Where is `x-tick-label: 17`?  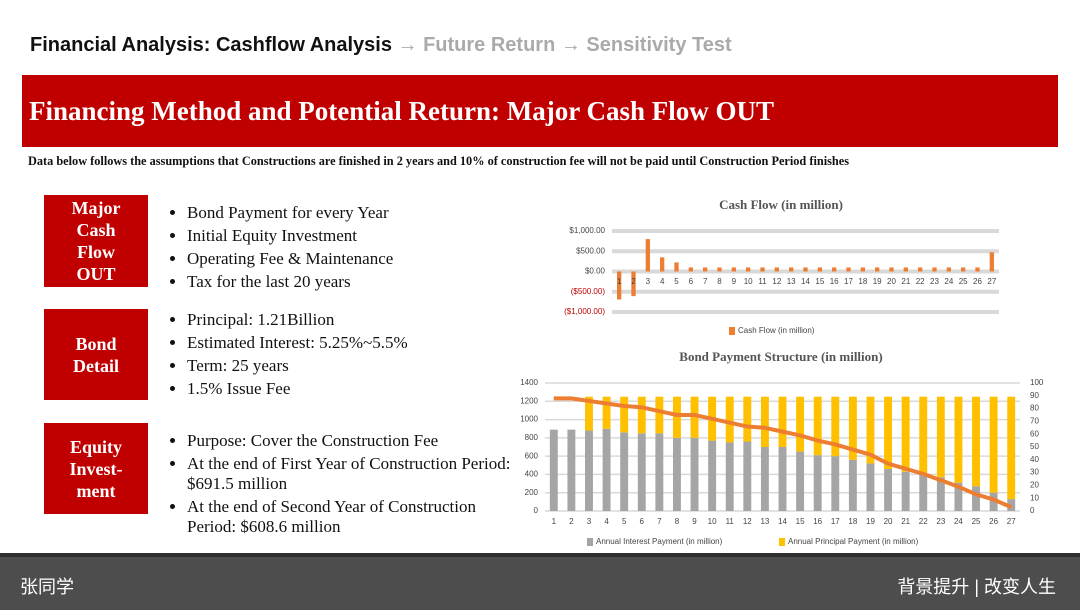 x-tick-label: 17 is located at coordinates (848, 281).